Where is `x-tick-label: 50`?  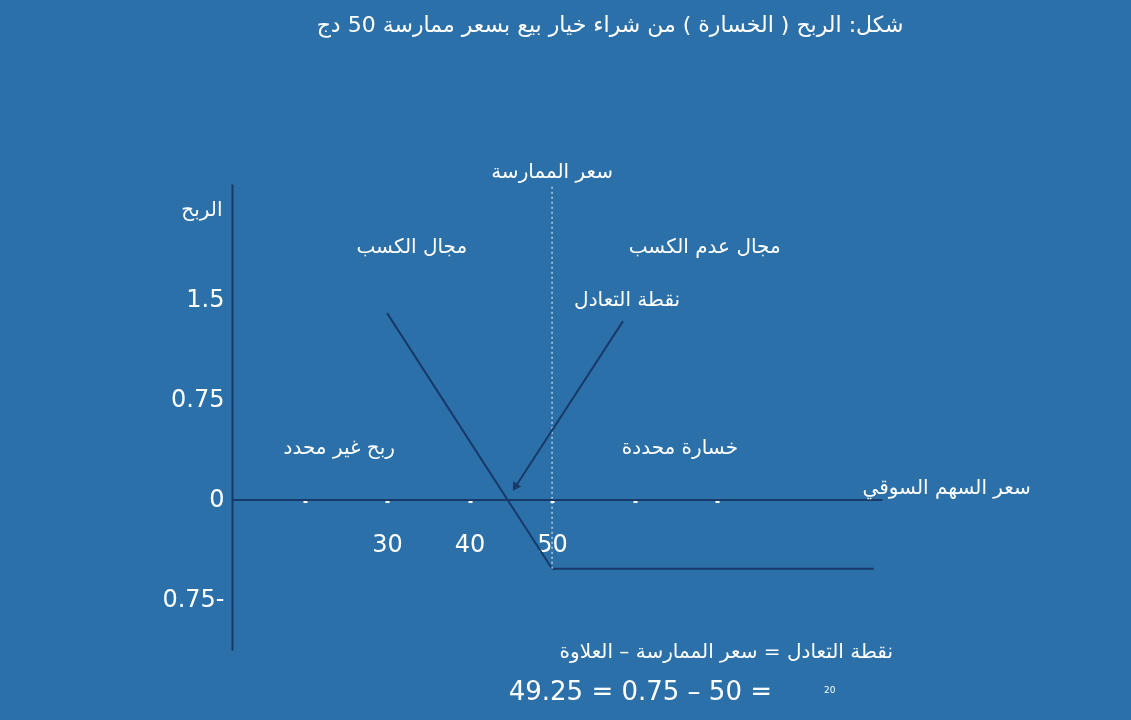 x-tick-label: 50 is located at coordinates (552, 544).